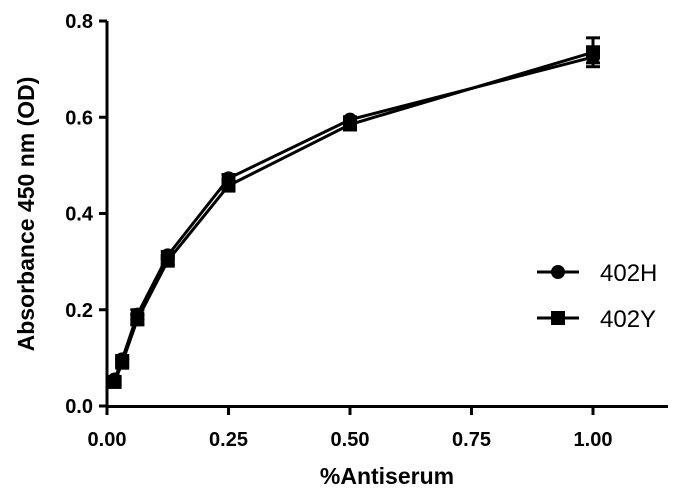 This screenshot has width=682, height=496. What do you see at coordinates (350, 440) in the screenshot?
I see `x-tick-label: 0.50` at bounding box center [350, 440].